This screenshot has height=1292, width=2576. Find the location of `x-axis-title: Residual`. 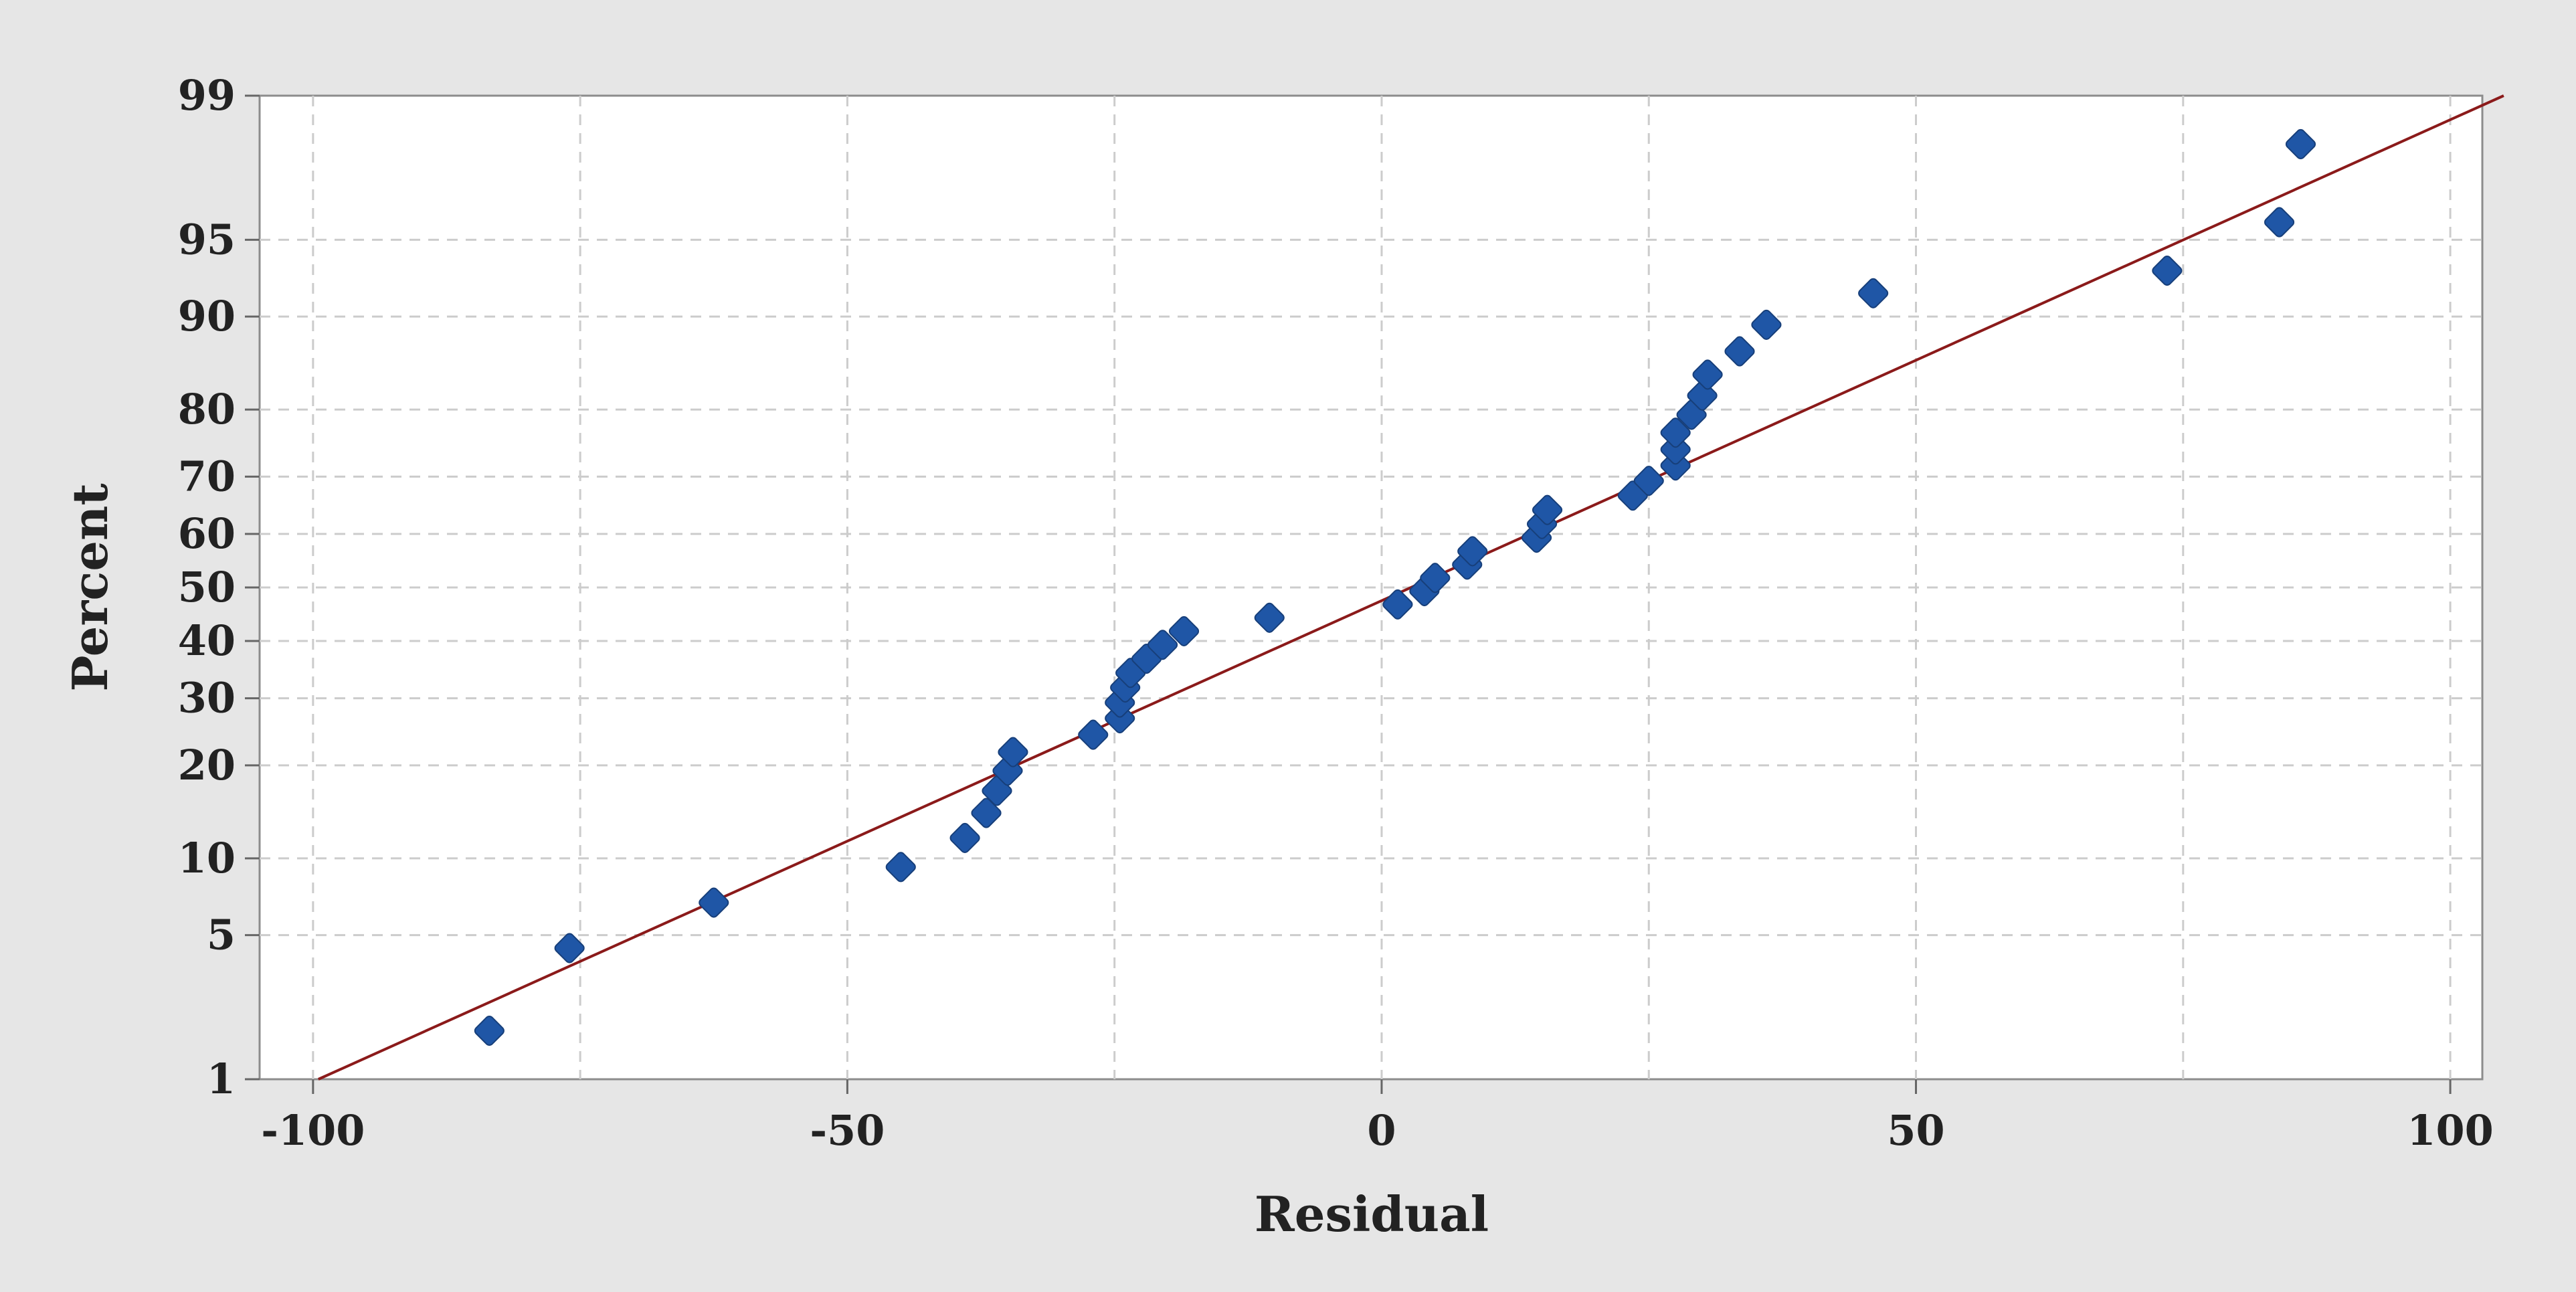

x-axis-title: Residual is located at coordinates (1372, 1214).